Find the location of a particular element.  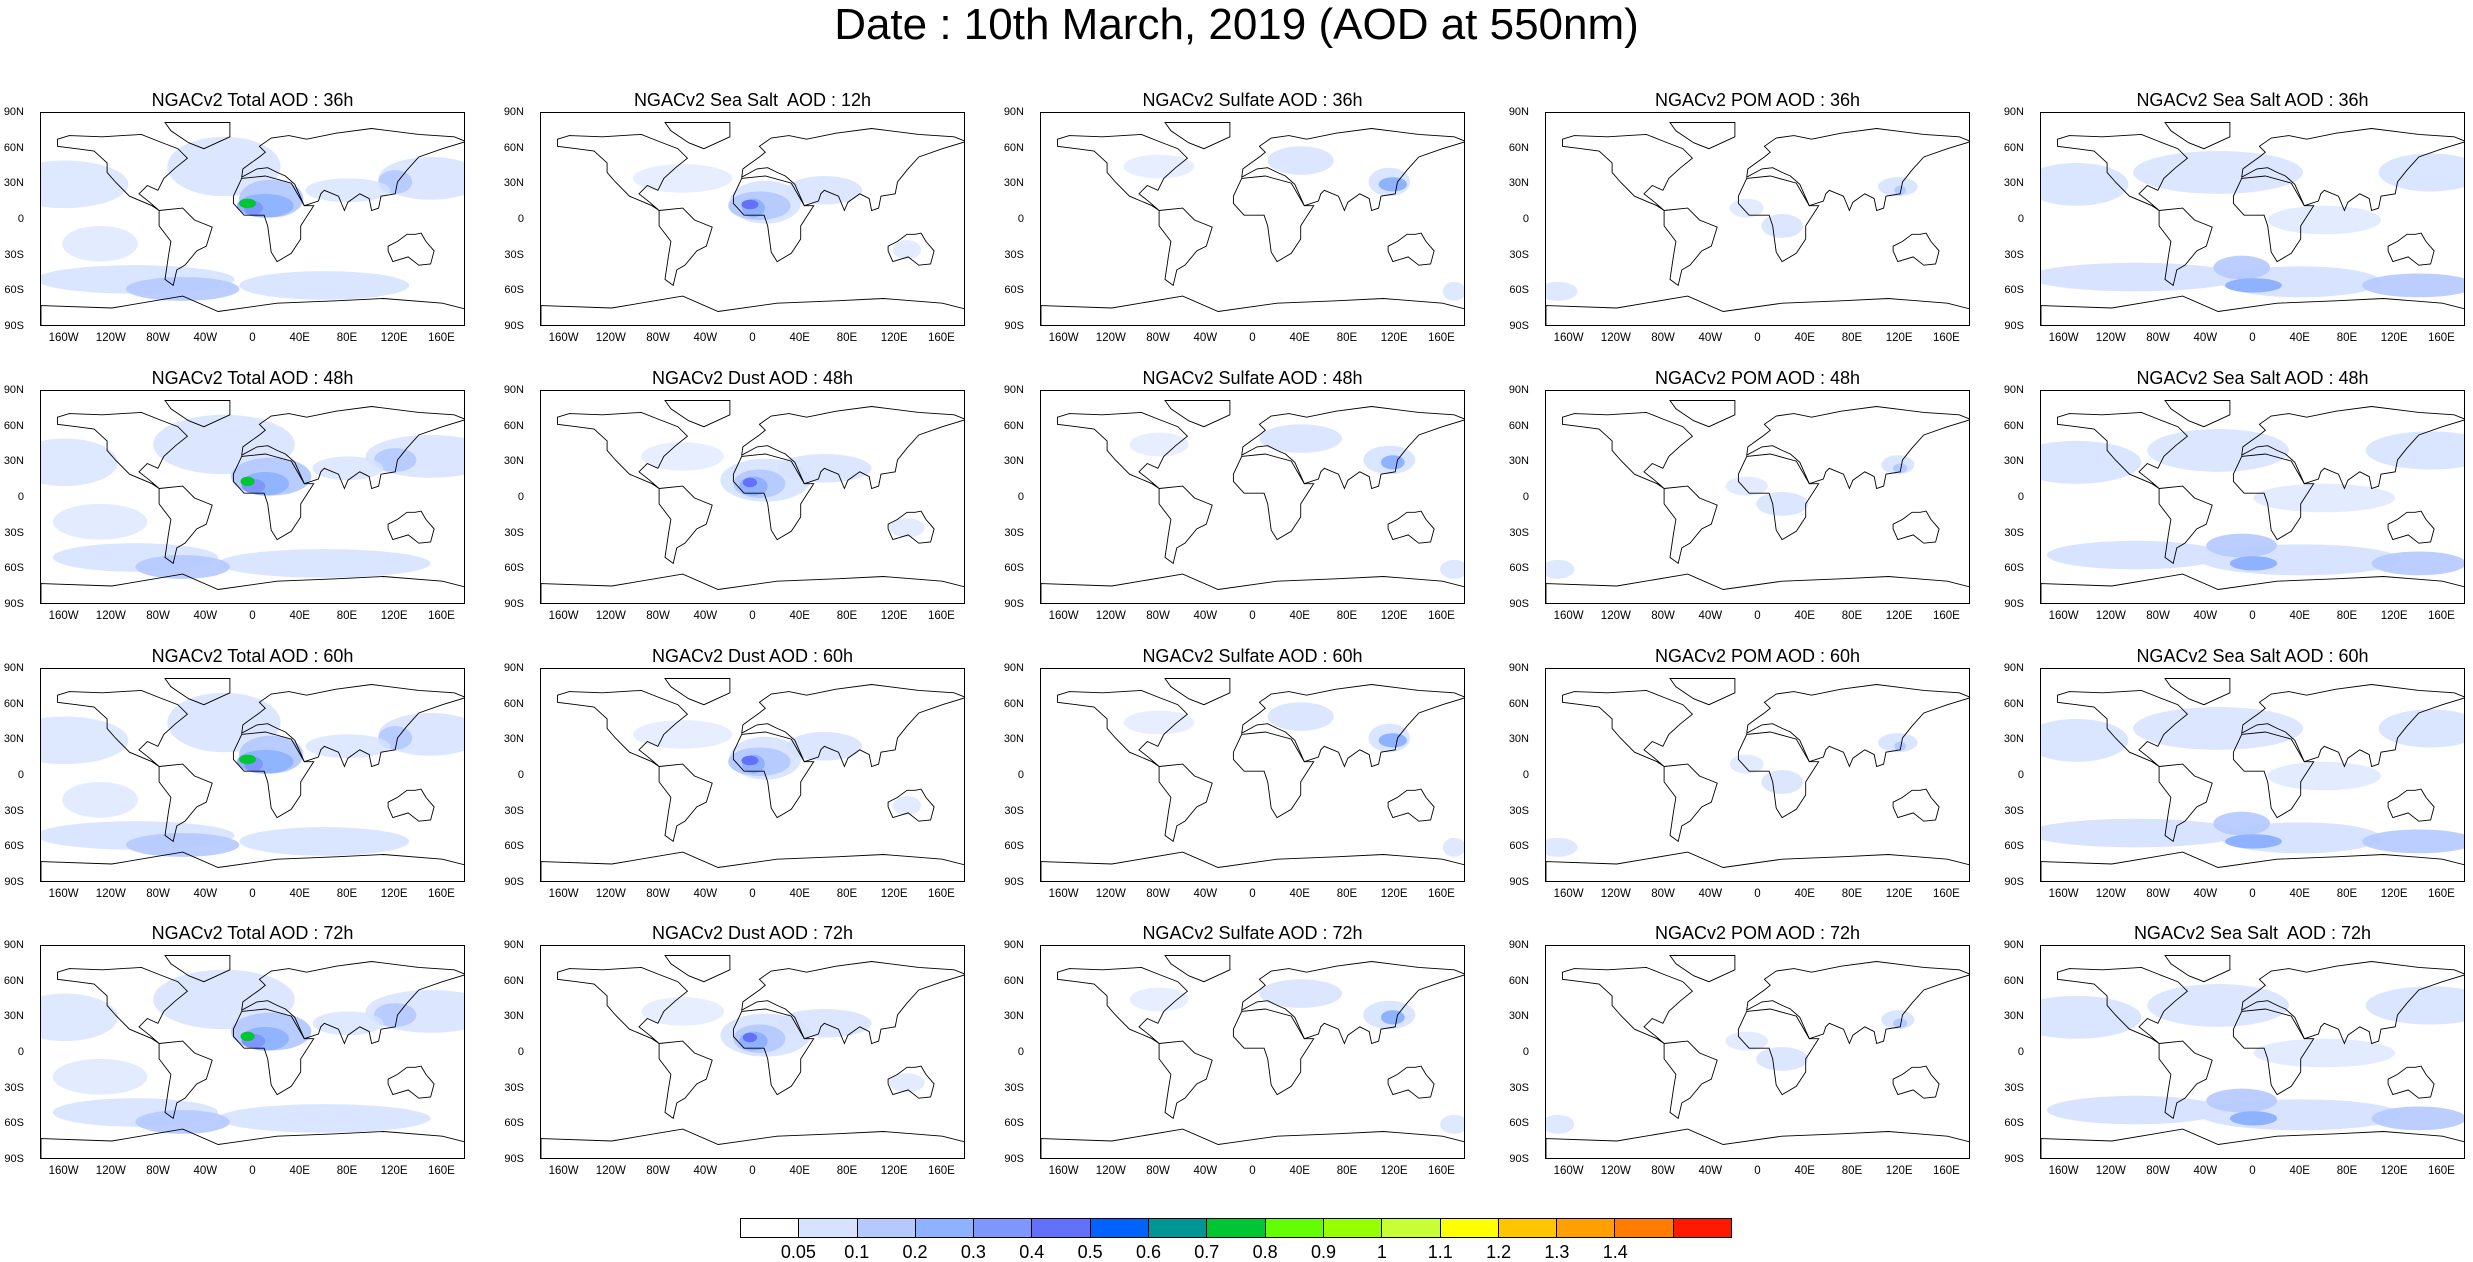

panel-title: NGACv2 Dust AOD : 48h is located at coordinates (752, 378).